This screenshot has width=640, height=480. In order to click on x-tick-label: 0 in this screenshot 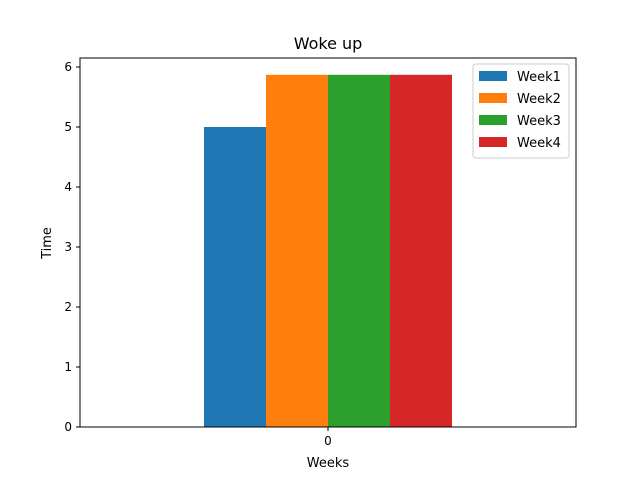, I will do `click(328, 441)`.